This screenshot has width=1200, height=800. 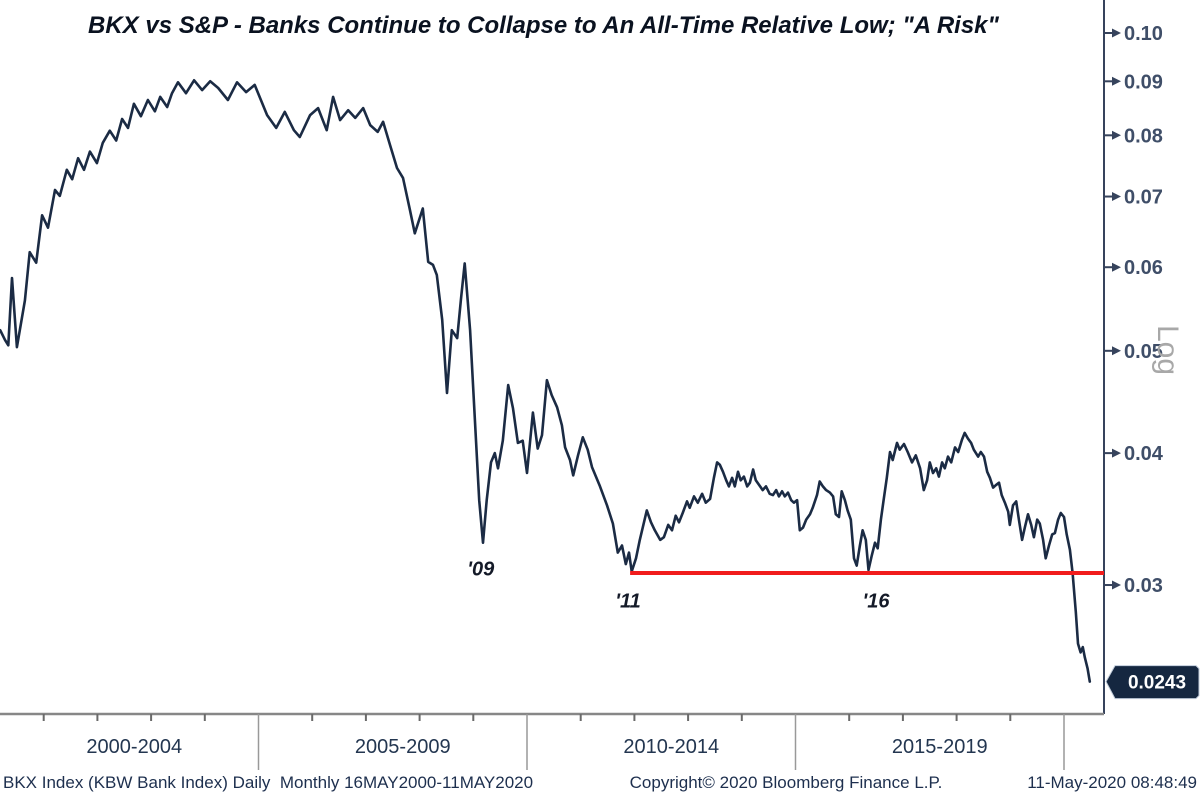 I want to click on y-tick-label: 0.05, so click(x=1143, y=352).